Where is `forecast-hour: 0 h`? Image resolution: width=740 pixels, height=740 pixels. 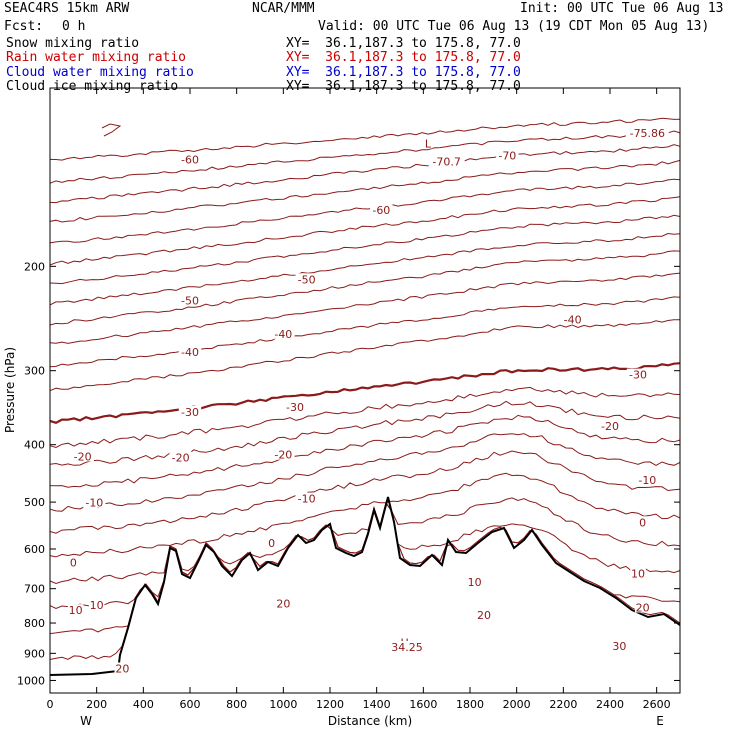 forecast-hour: 0 h is located at coordinates (74, 26).